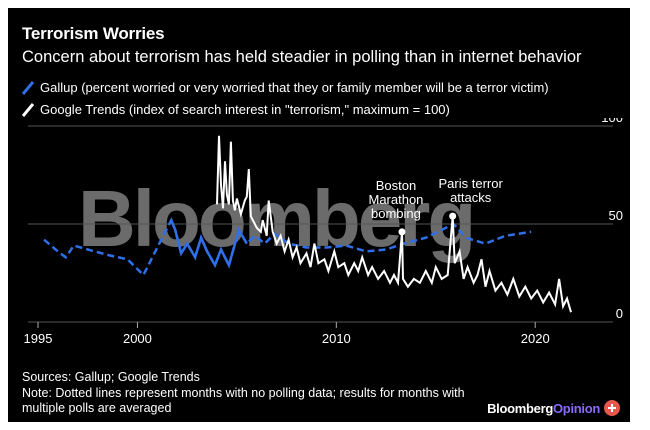  I want to click on x-tick-label: 2020, so click(535, 338).